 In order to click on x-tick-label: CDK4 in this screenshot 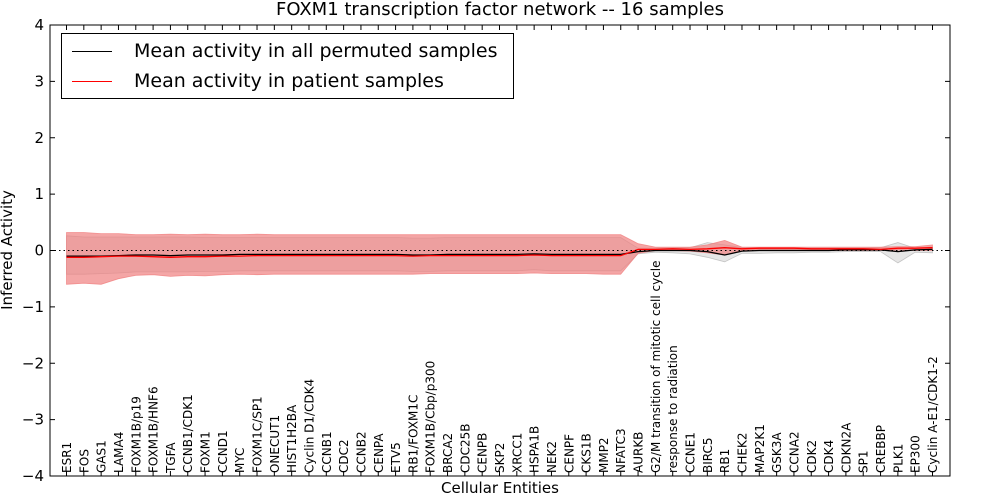, I will do `click(829, 456)`.